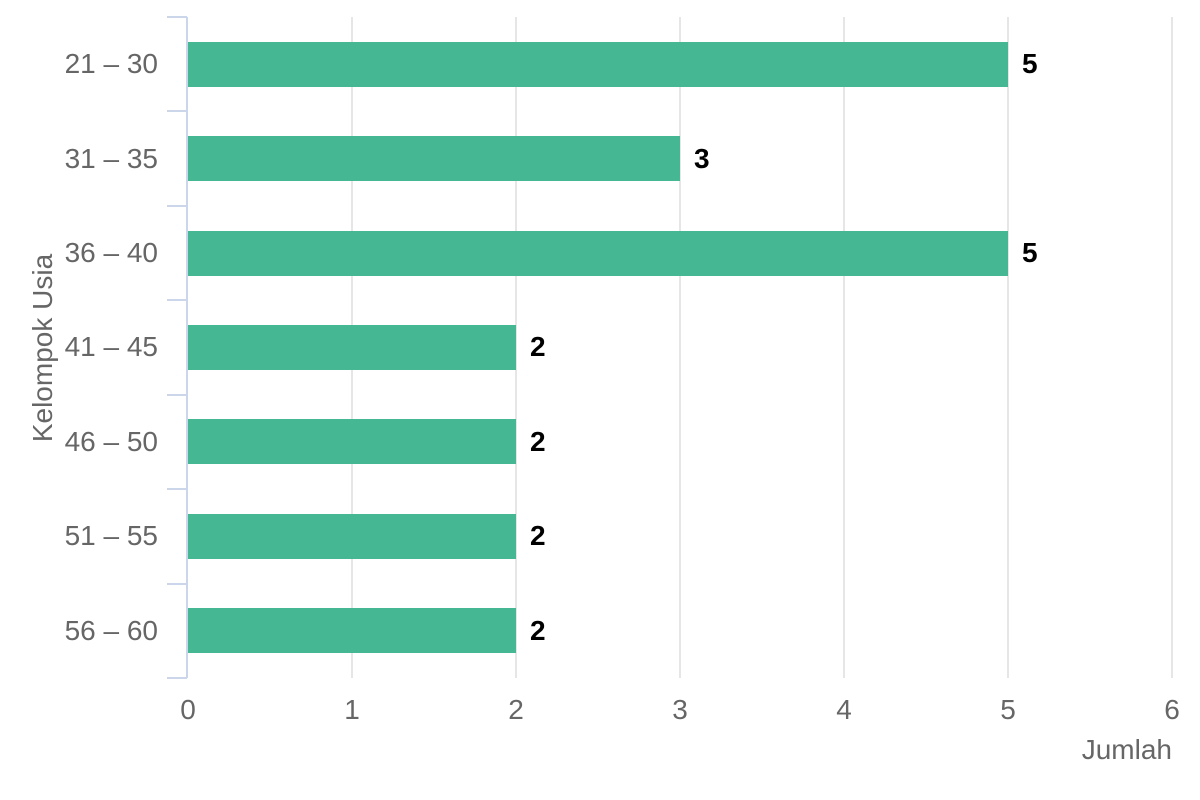 The width and height of the screenshot is (1200, 800). Describe the element at coordinates (844, 709) in the screenshot. I see `x-tick-label: 4` at that location.